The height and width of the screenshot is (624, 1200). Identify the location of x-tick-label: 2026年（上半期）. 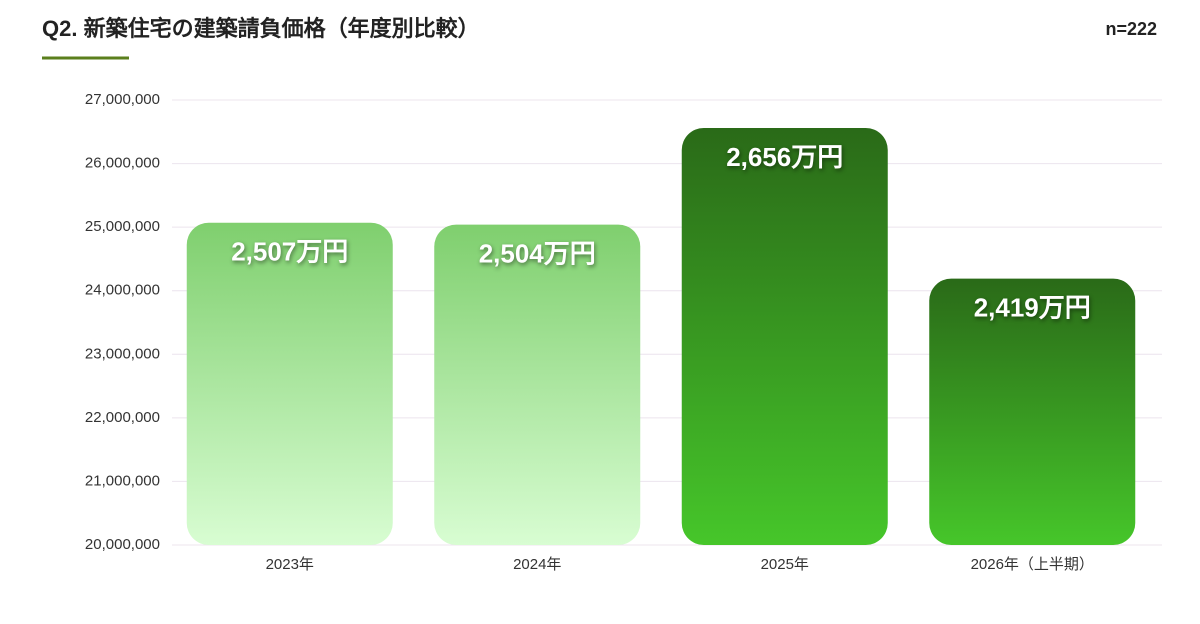
(1032, 564).